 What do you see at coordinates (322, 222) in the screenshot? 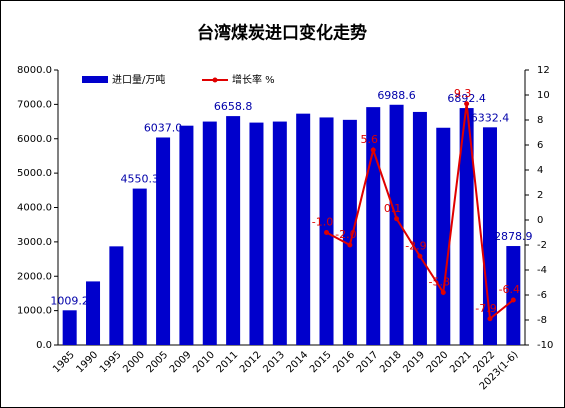
I see `growth-value-label: -1.0` at bounding box center [322, 222].